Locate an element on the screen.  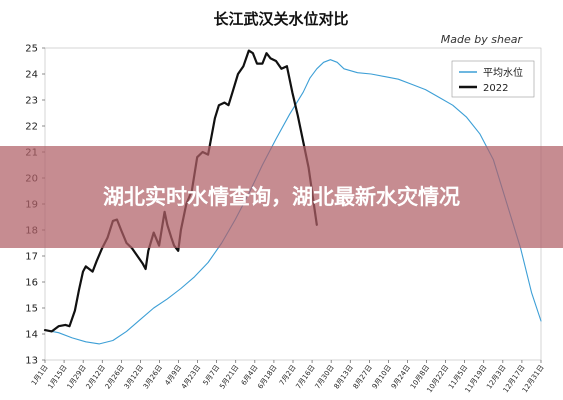
x-tick-label: 6月18日 is located at coordinates (267, 377).